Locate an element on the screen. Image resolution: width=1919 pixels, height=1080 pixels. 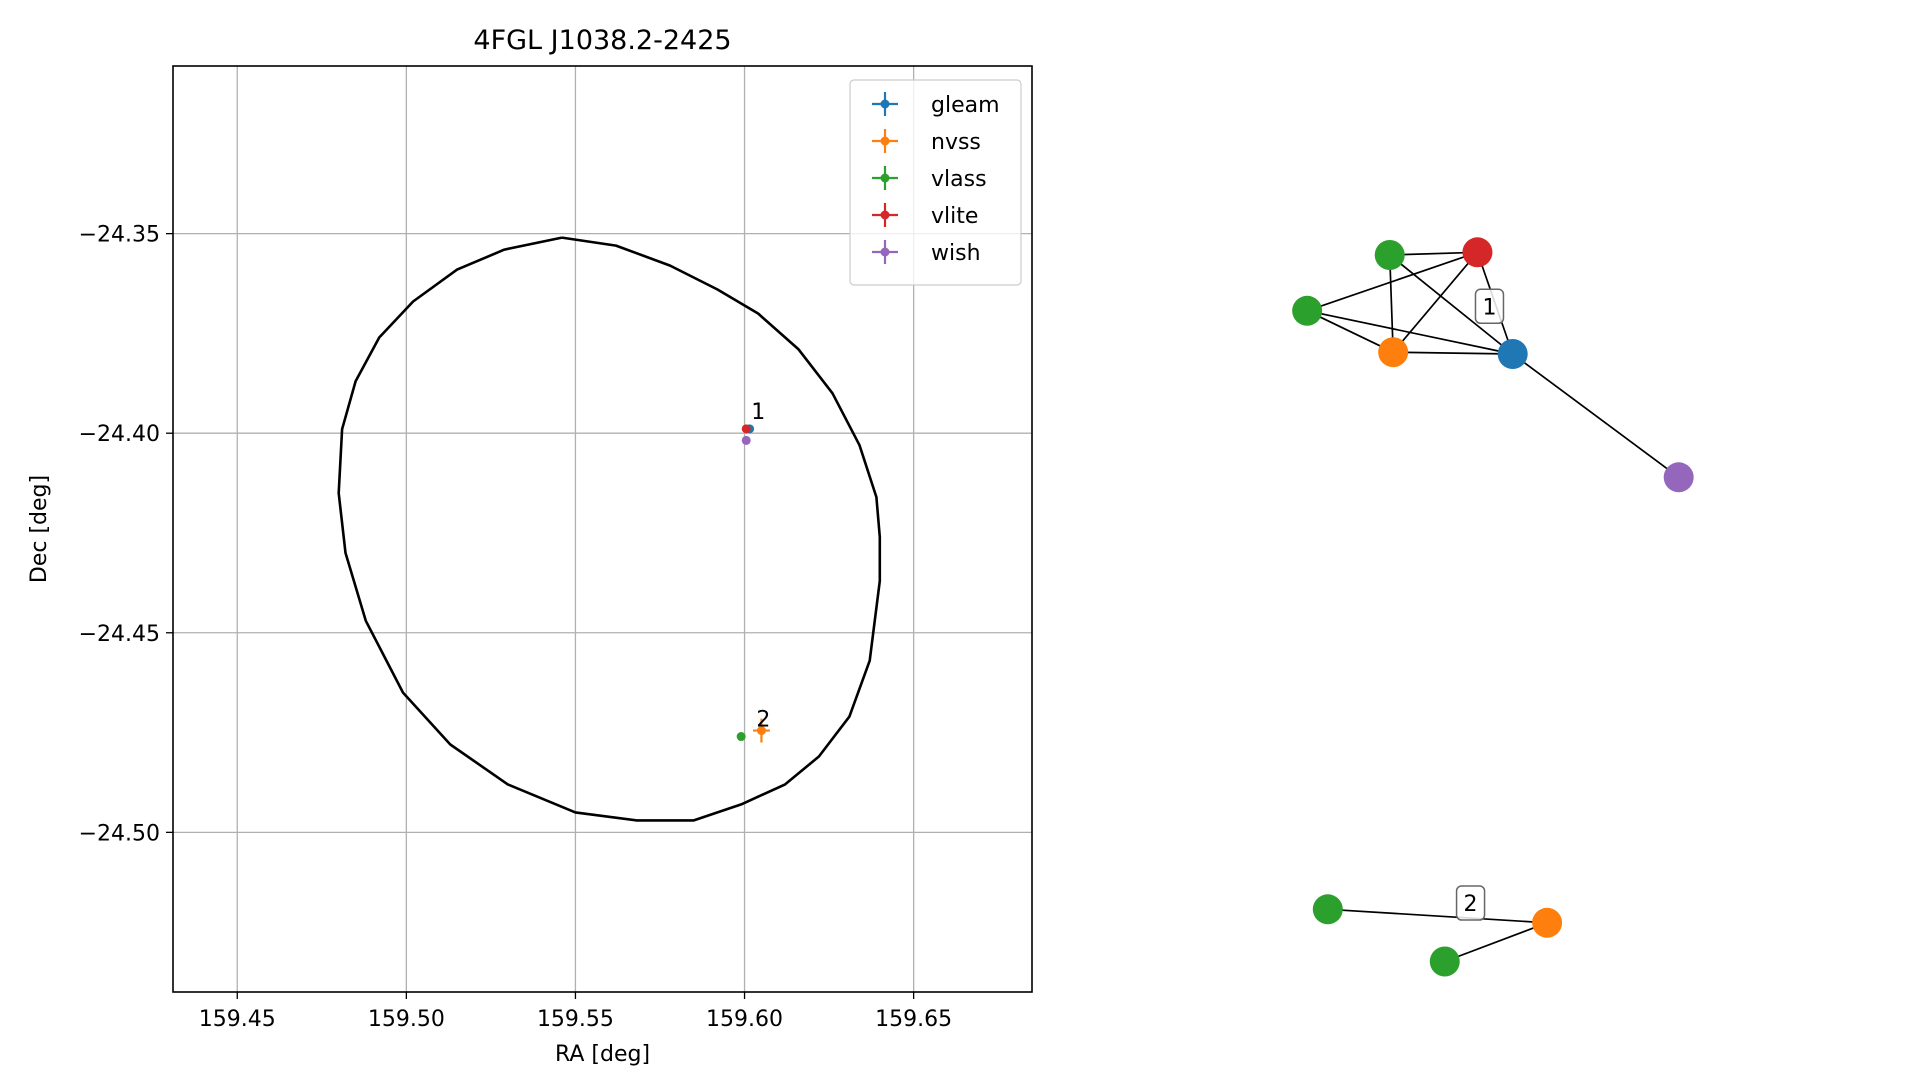
legend: gleam nvss vlass vlite wish is located at coordinates (935, 182).